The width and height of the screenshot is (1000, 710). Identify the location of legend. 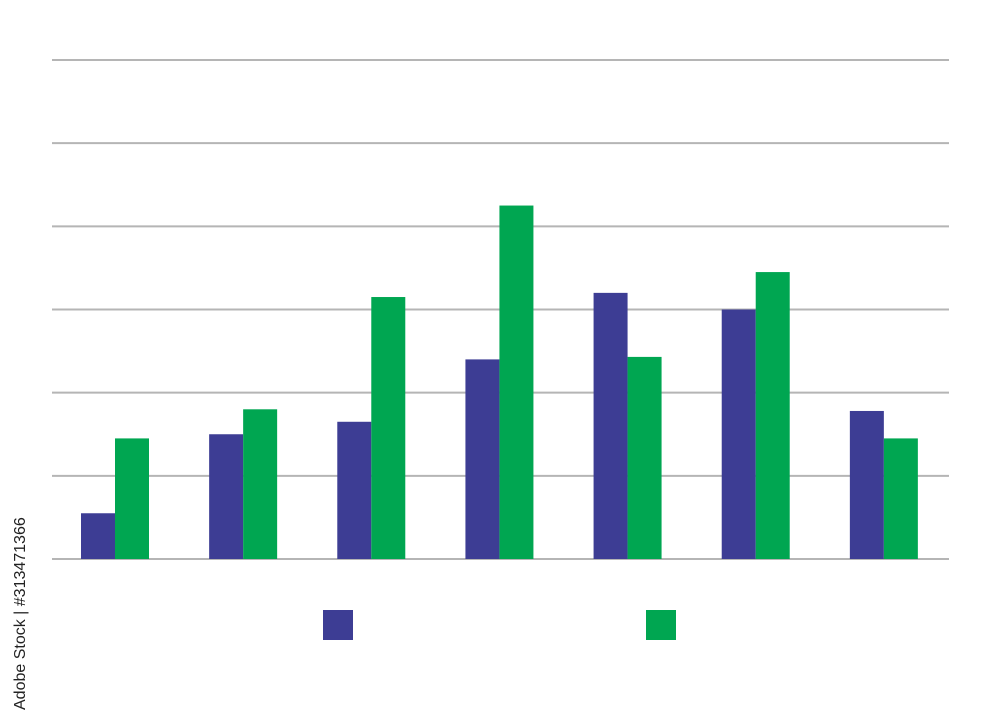
(499, 625).